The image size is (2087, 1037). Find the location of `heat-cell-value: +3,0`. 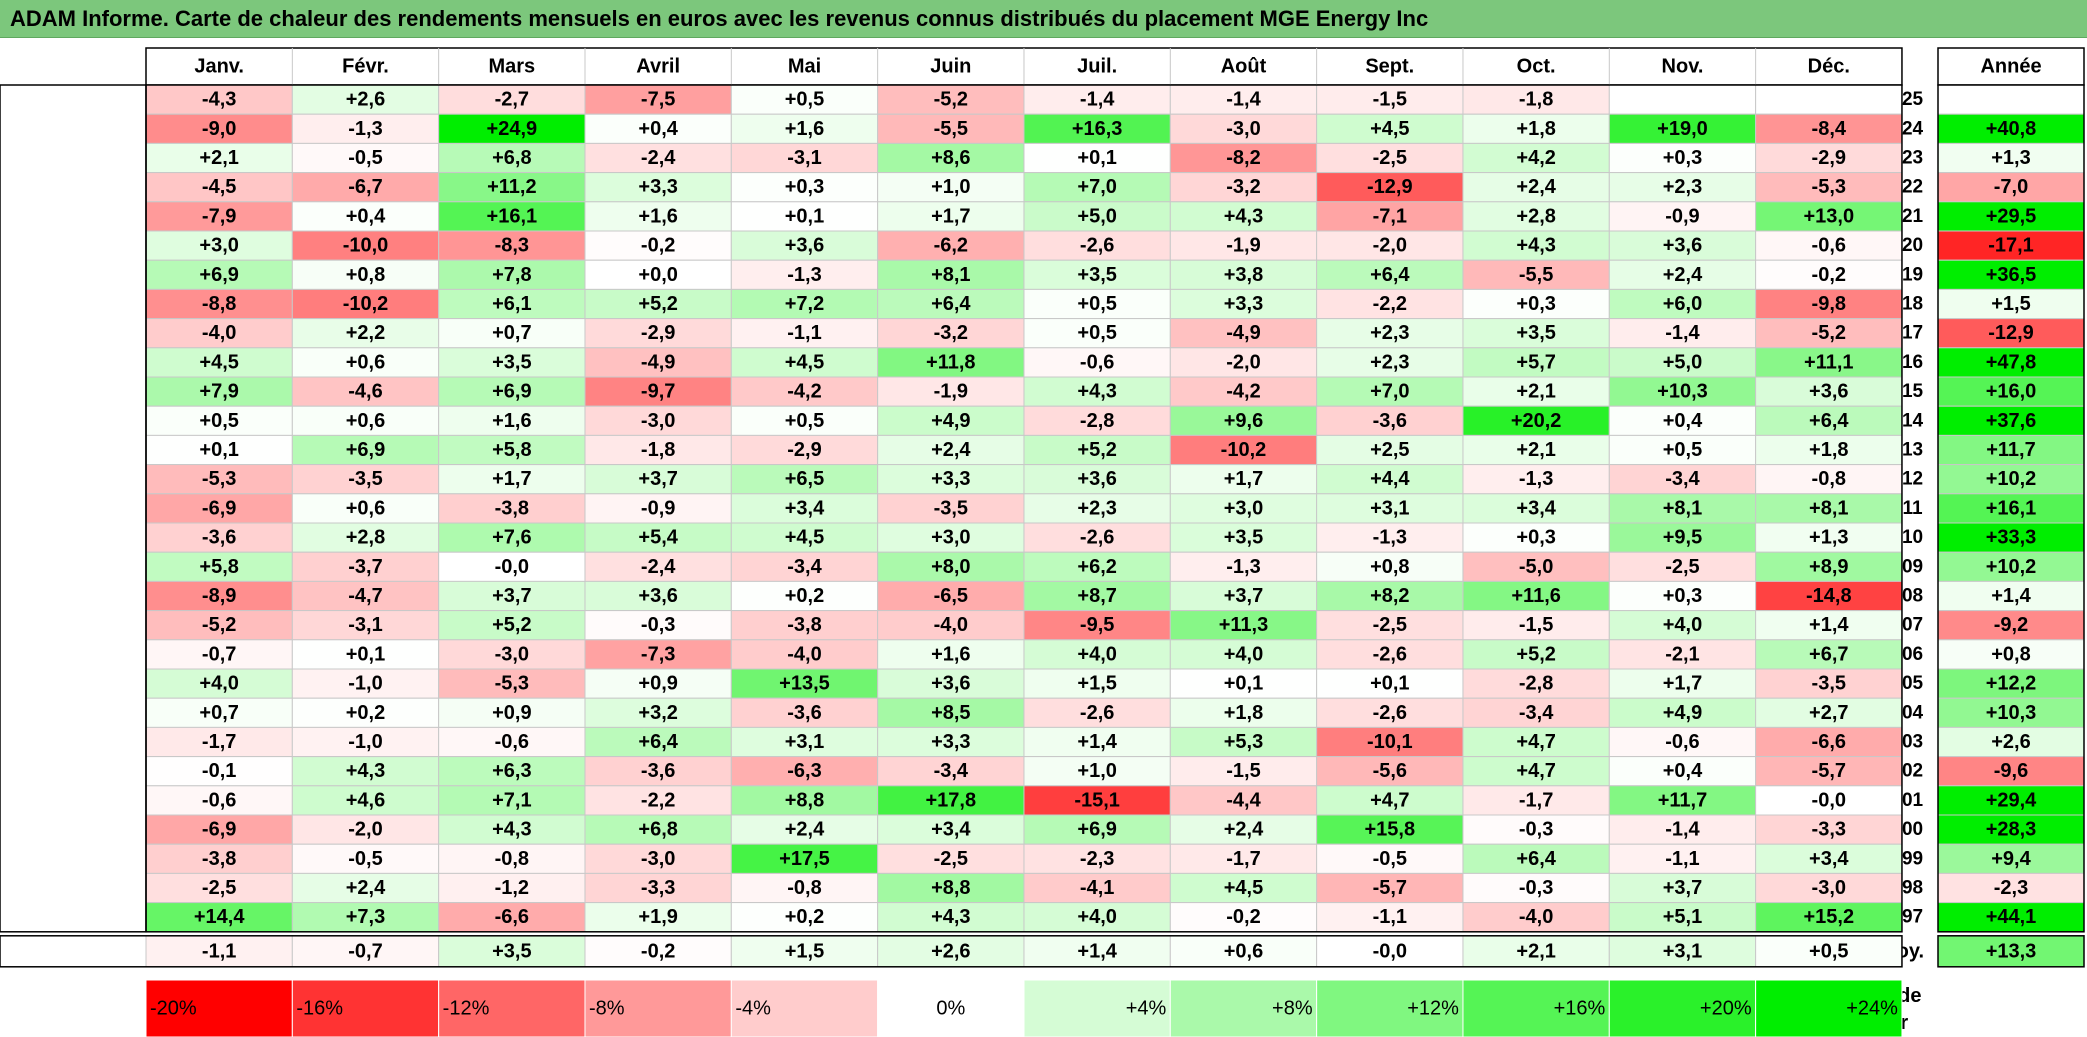

heat-cell-value: +3,0 is located at coordinates (1243, 508).